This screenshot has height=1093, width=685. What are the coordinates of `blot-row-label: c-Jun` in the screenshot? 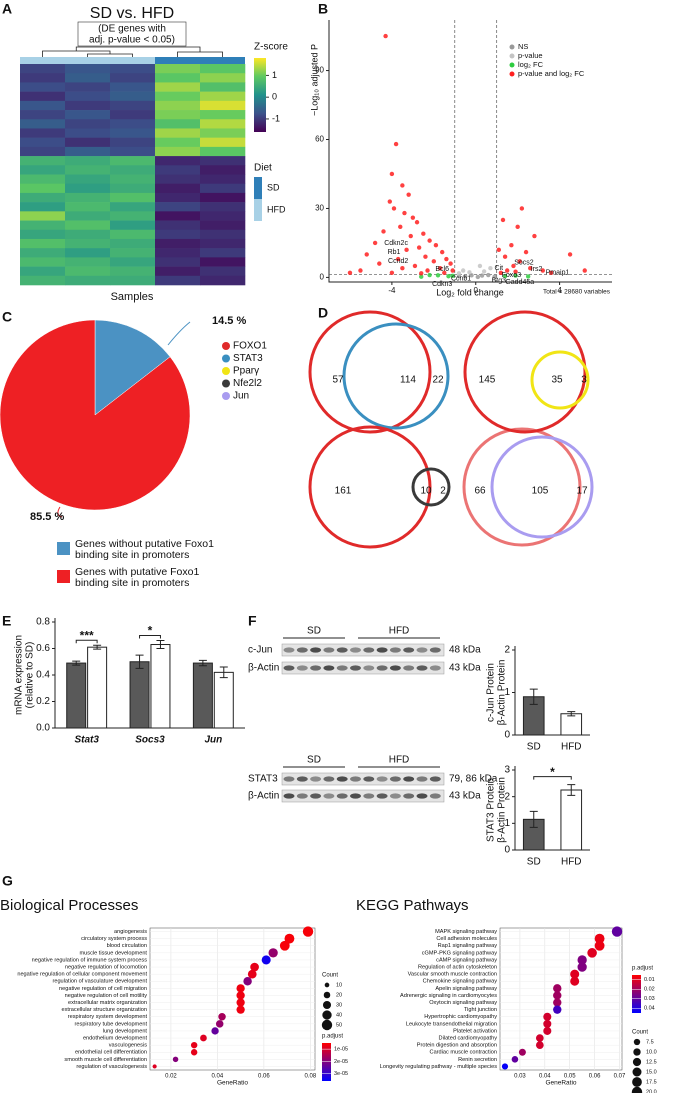 It's located at (260, 650).